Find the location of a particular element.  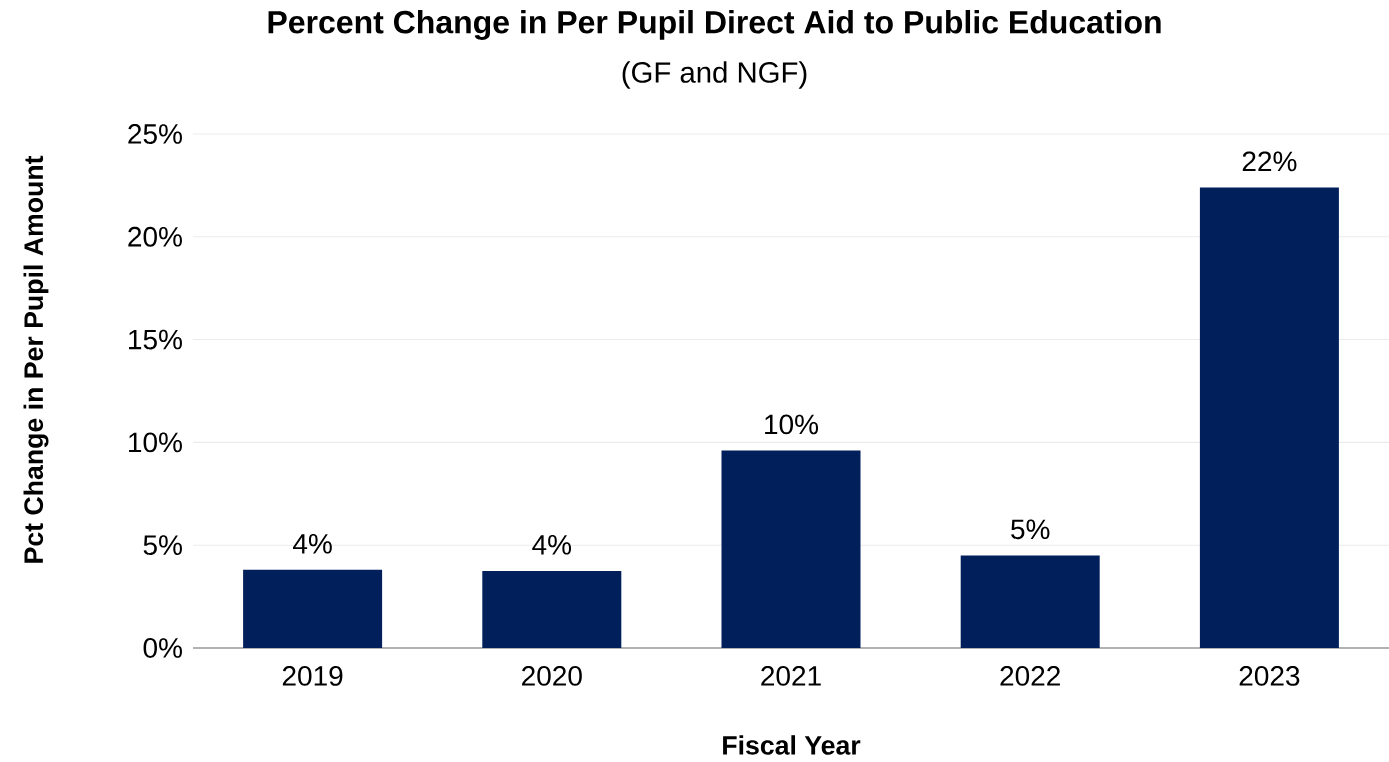

y-tick-label: 10% is located at coordinates (155, 442).